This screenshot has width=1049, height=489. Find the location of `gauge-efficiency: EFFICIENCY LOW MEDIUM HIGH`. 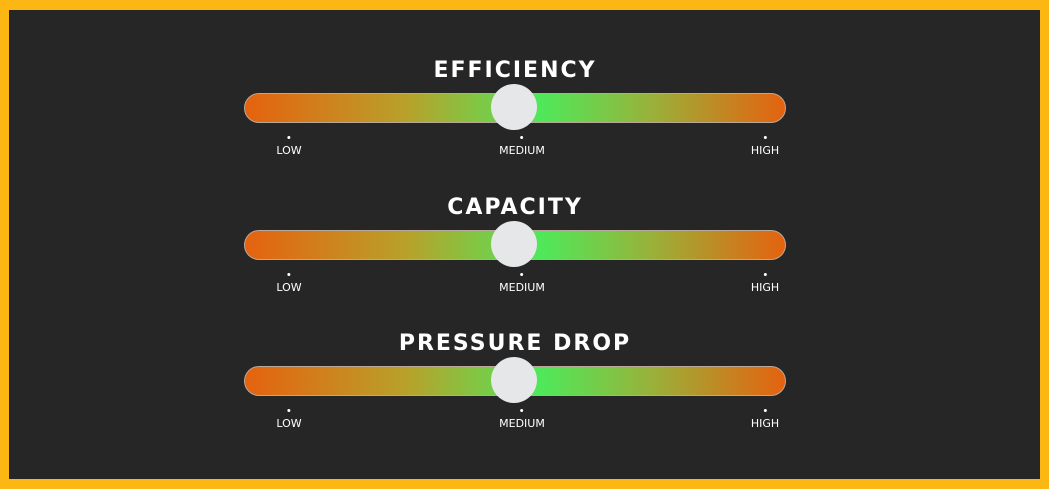

gauge-efficiency: EFFICIENCY LOW MEDIUM HIGH is located at coordinates (515, 113).